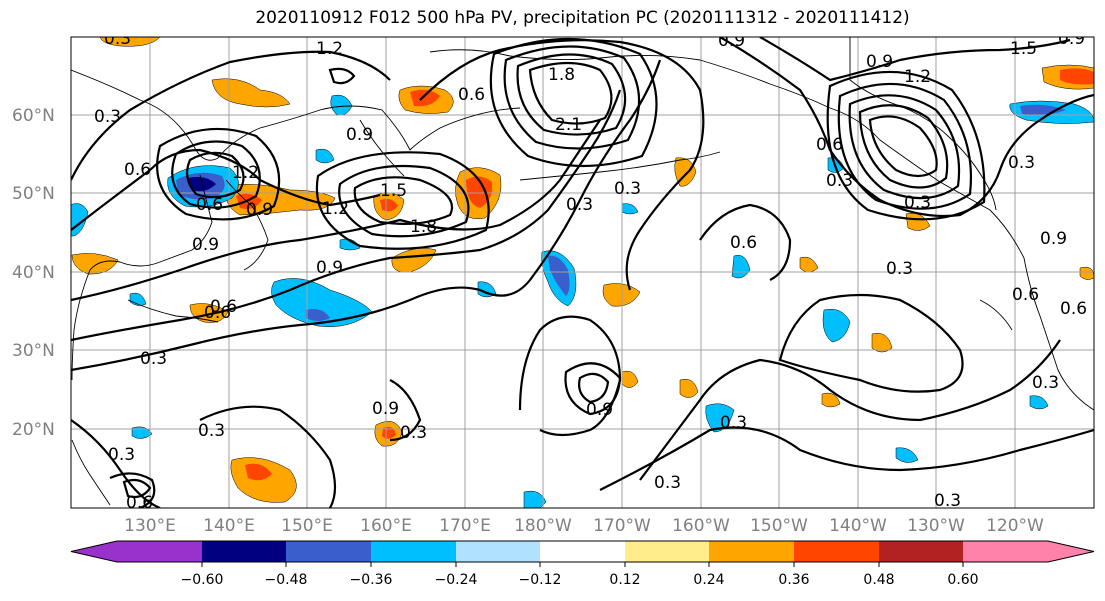 The image size is (1105, 601). What do you see at coordinates (386, 526) in the screenshot?
I see `lon-label: 160°E` at bounding box center [386, 526].